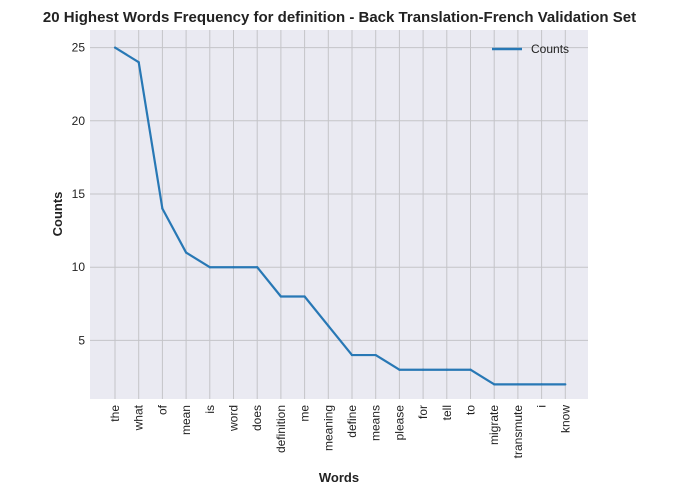  What do you see at coordinates (115, 413) in the screenshot?
I see `x-tick-label: the` at bounding box center [115, 413].